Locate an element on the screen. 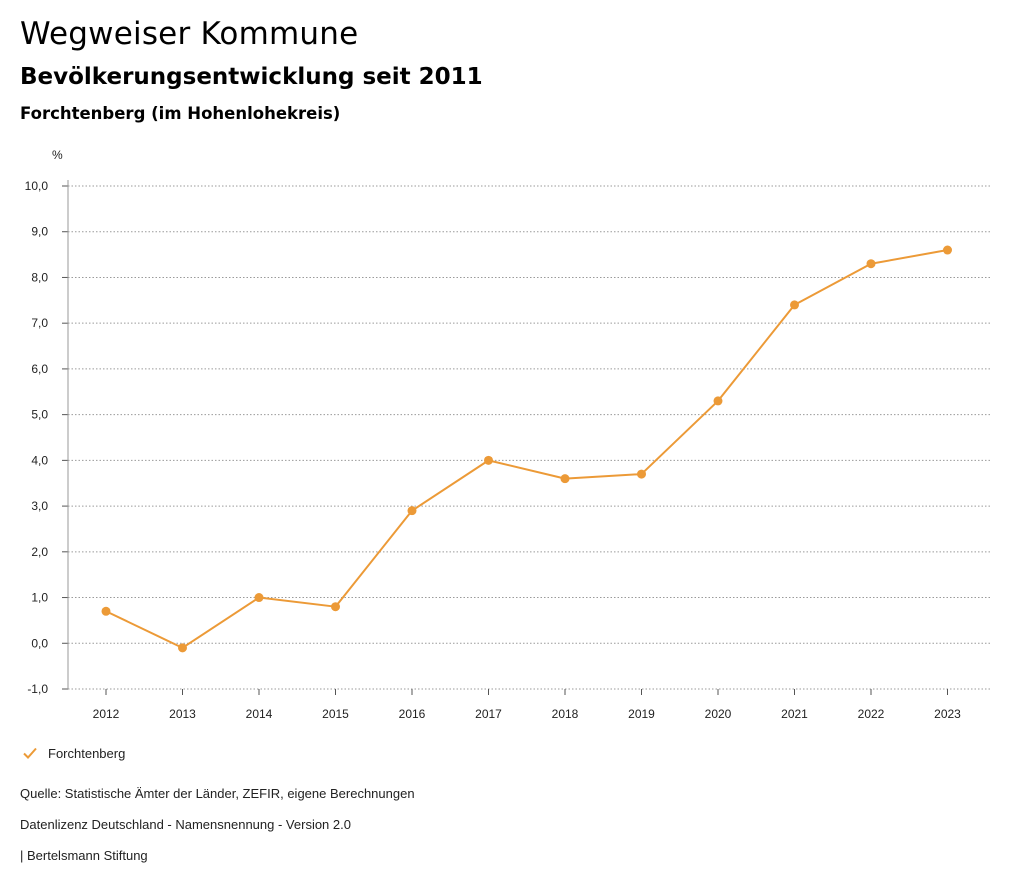 The width and height of the screenshot is (1024, 888). chart-subtitle: Bevölkerungsentwicklung seit 2011 is located at coordinates (251, 77).